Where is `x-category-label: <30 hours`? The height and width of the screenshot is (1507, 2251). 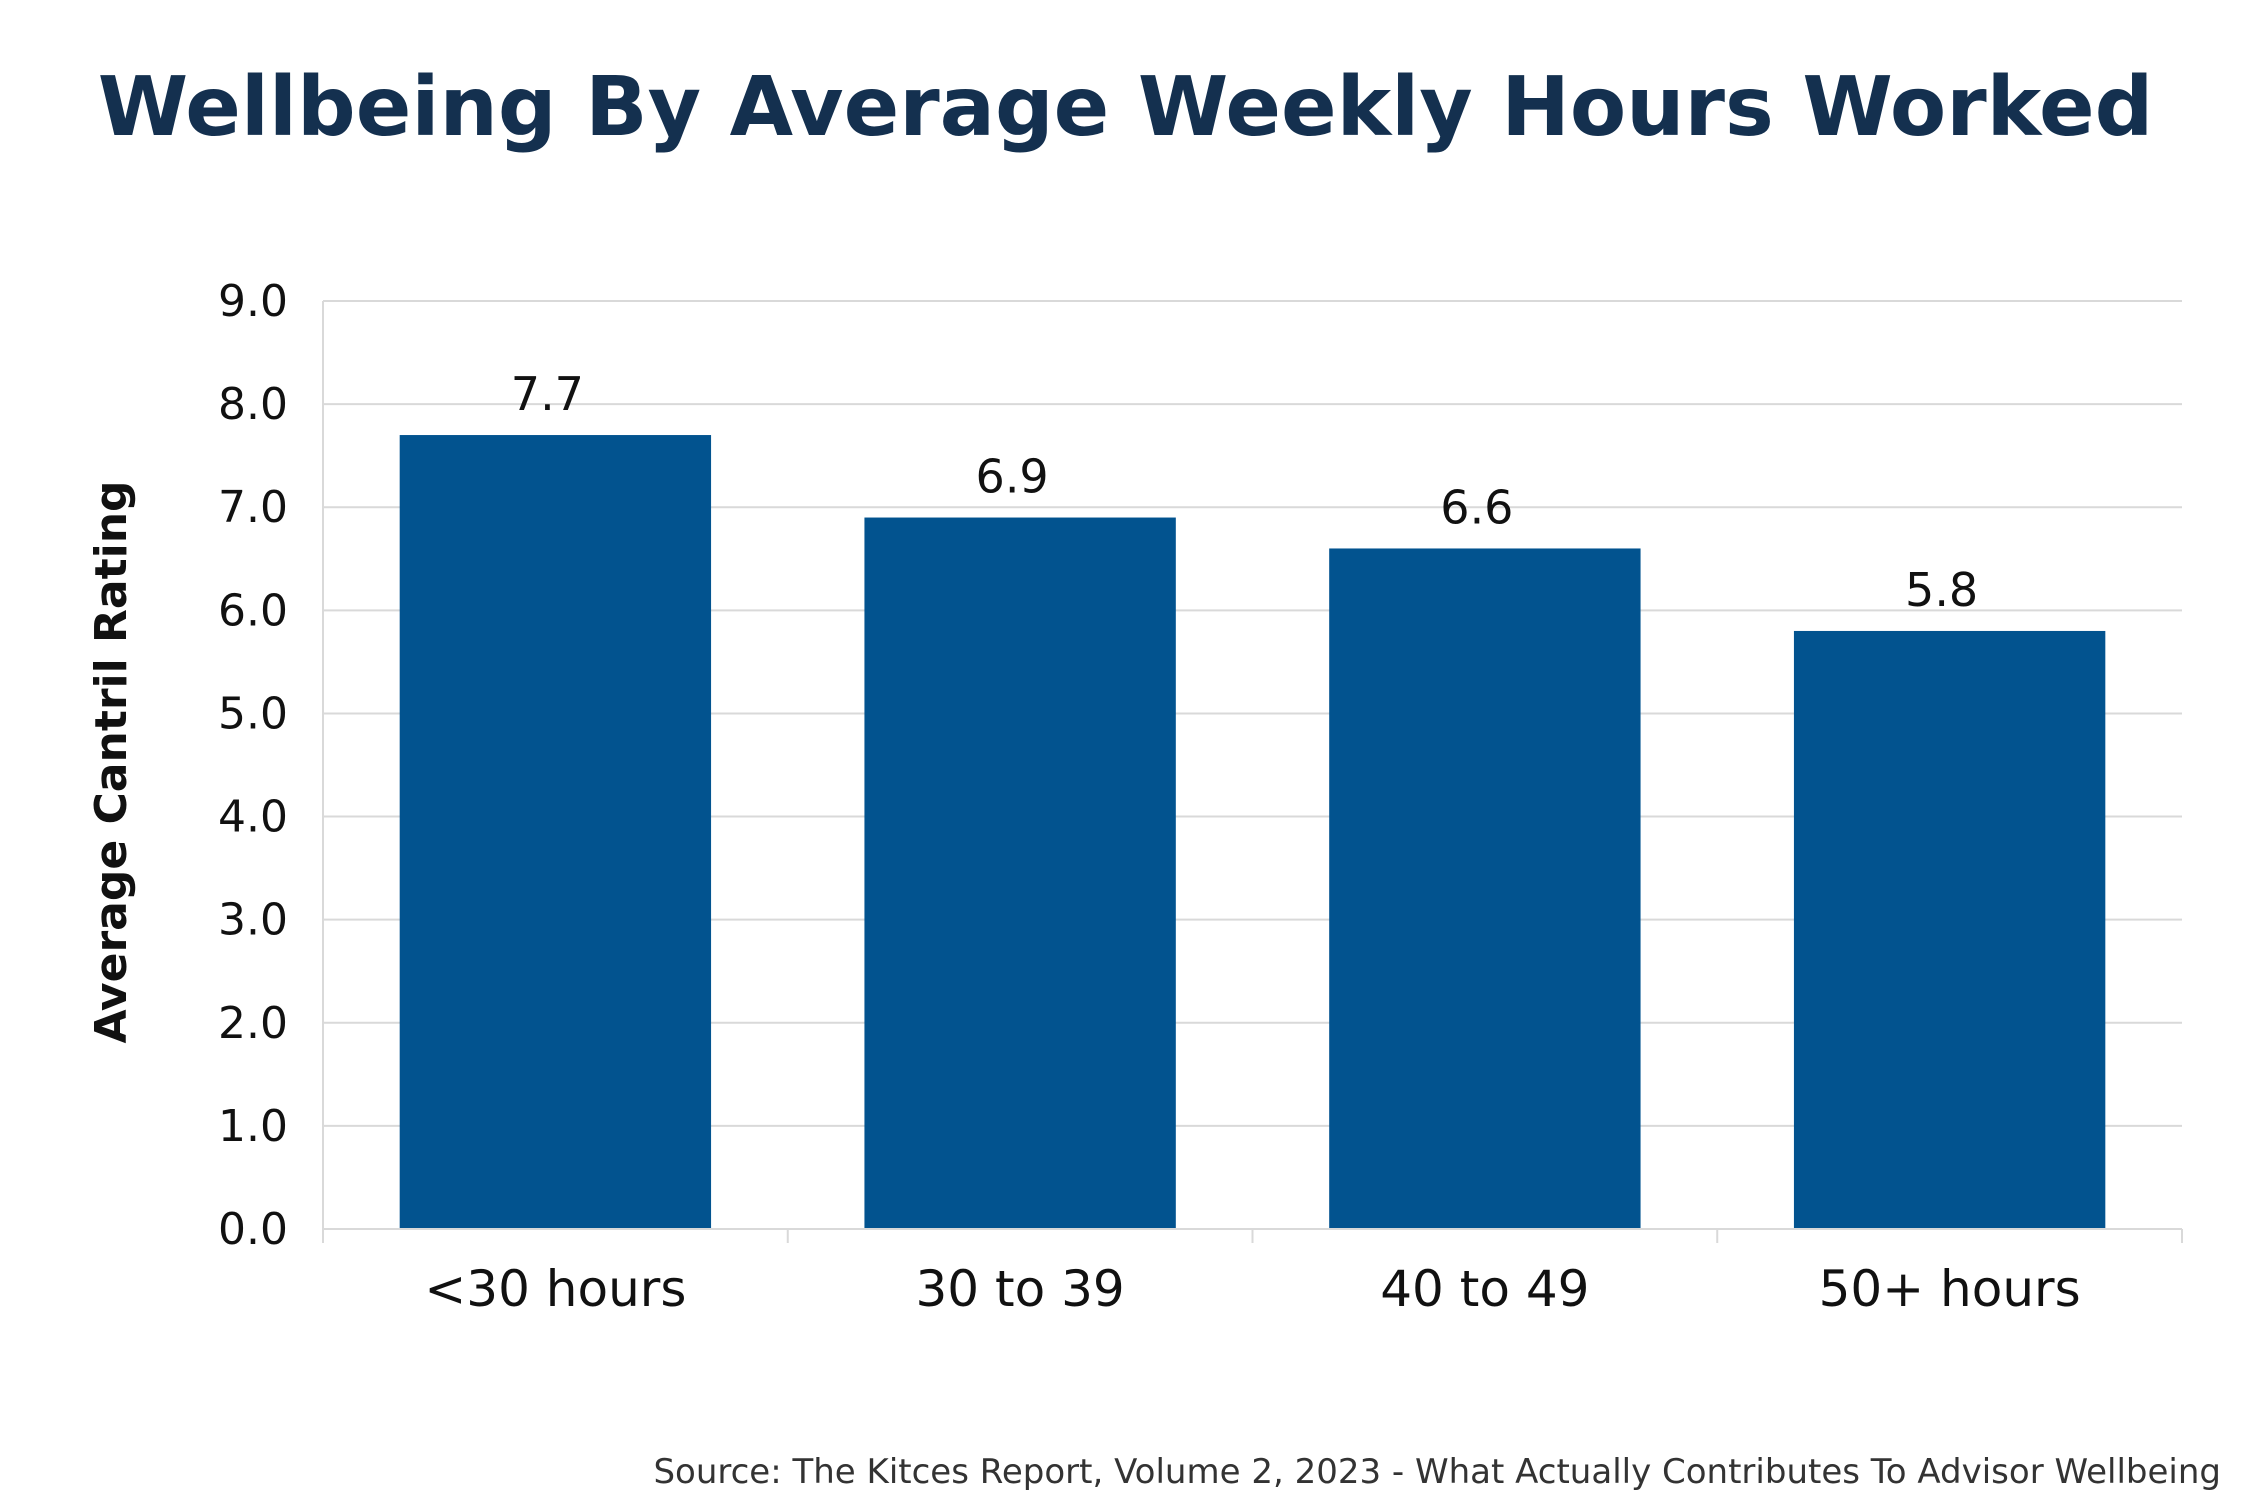
x-category-label: <30 hours is located at coordinates (555, 1289).